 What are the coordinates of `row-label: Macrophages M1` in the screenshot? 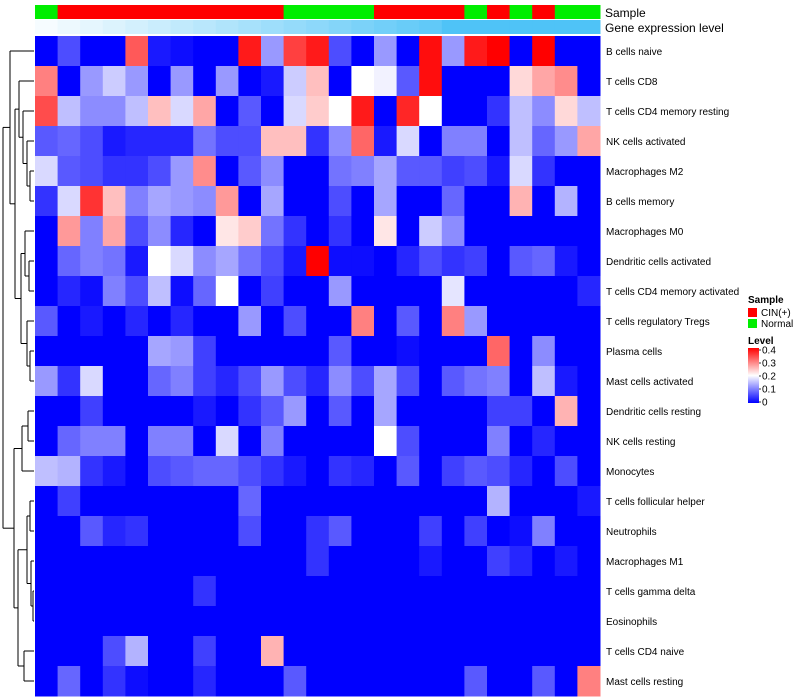 It's located at (645, 562).